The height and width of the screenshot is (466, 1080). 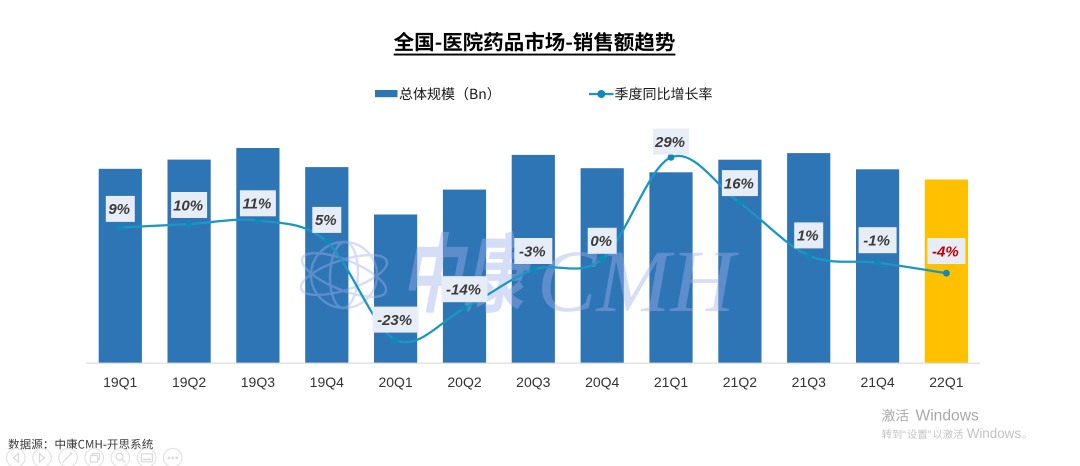 I want to click on svg-text: -14%, so click(x=463, y=290).